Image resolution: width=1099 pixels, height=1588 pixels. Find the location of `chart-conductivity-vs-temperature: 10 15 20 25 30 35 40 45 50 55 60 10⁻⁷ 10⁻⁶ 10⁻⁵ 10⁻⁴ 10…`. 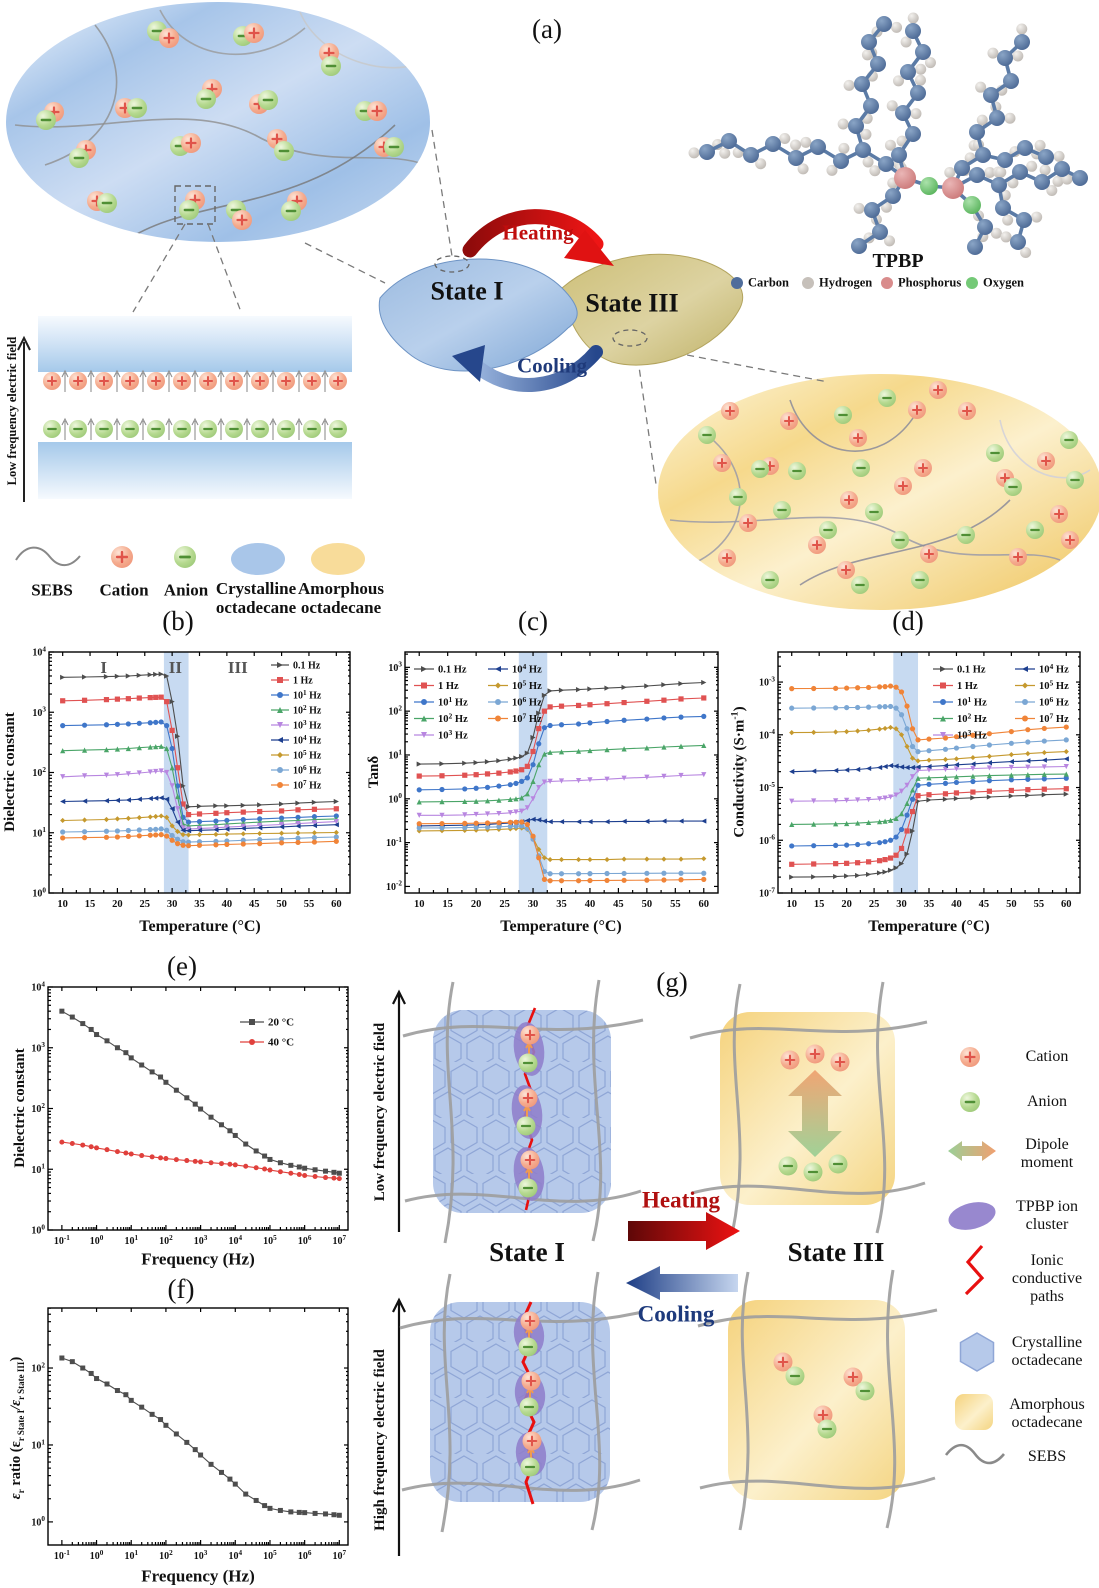

chart-conductivity-vs-temperature: 10 15 20 25 30 35 40 45 50 55 60 10⁻⁷ 10⁻⁶ 10⁻⁵ 10⁻⁴ 10… is located at coordinates (920, 780).